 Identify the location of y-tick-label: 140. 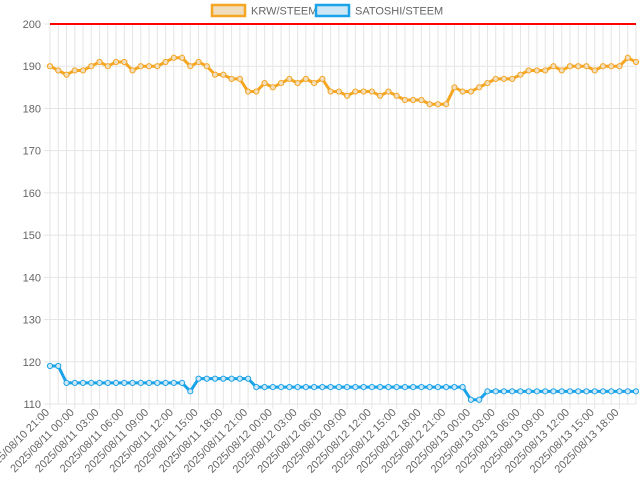
(32, 278).